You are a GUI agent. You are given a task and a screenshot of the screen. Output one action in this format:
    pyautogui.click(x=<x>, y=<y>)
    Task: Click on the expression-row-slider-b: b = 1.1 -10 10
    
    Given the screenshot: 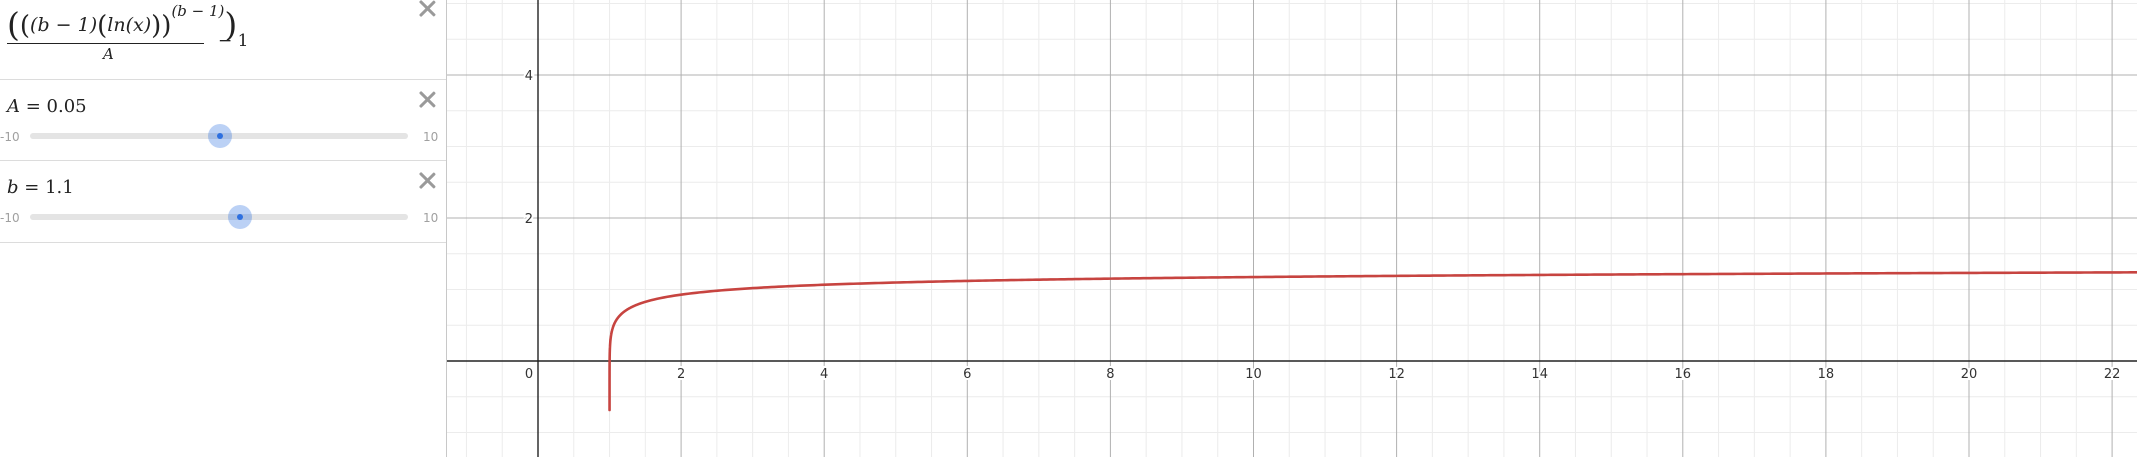 What is the action you would take?
    pyautogui.click(x=223, y=202)
    